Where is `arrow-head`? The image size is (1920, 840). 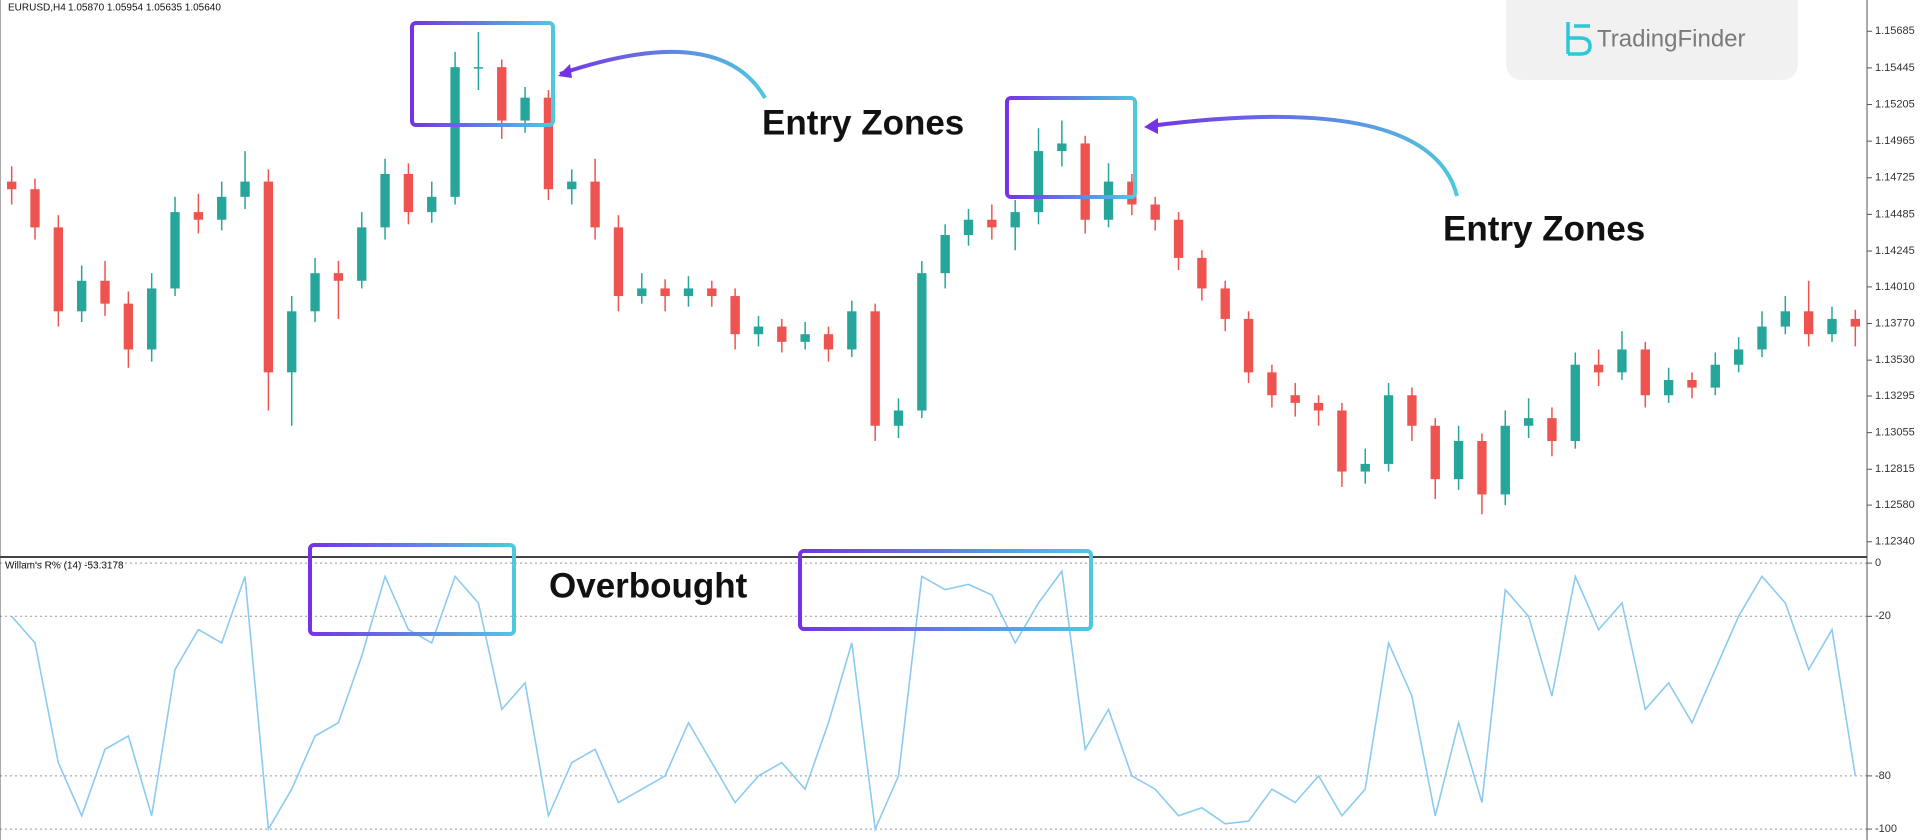
arrow-head is located at coordinates (1151, 126).